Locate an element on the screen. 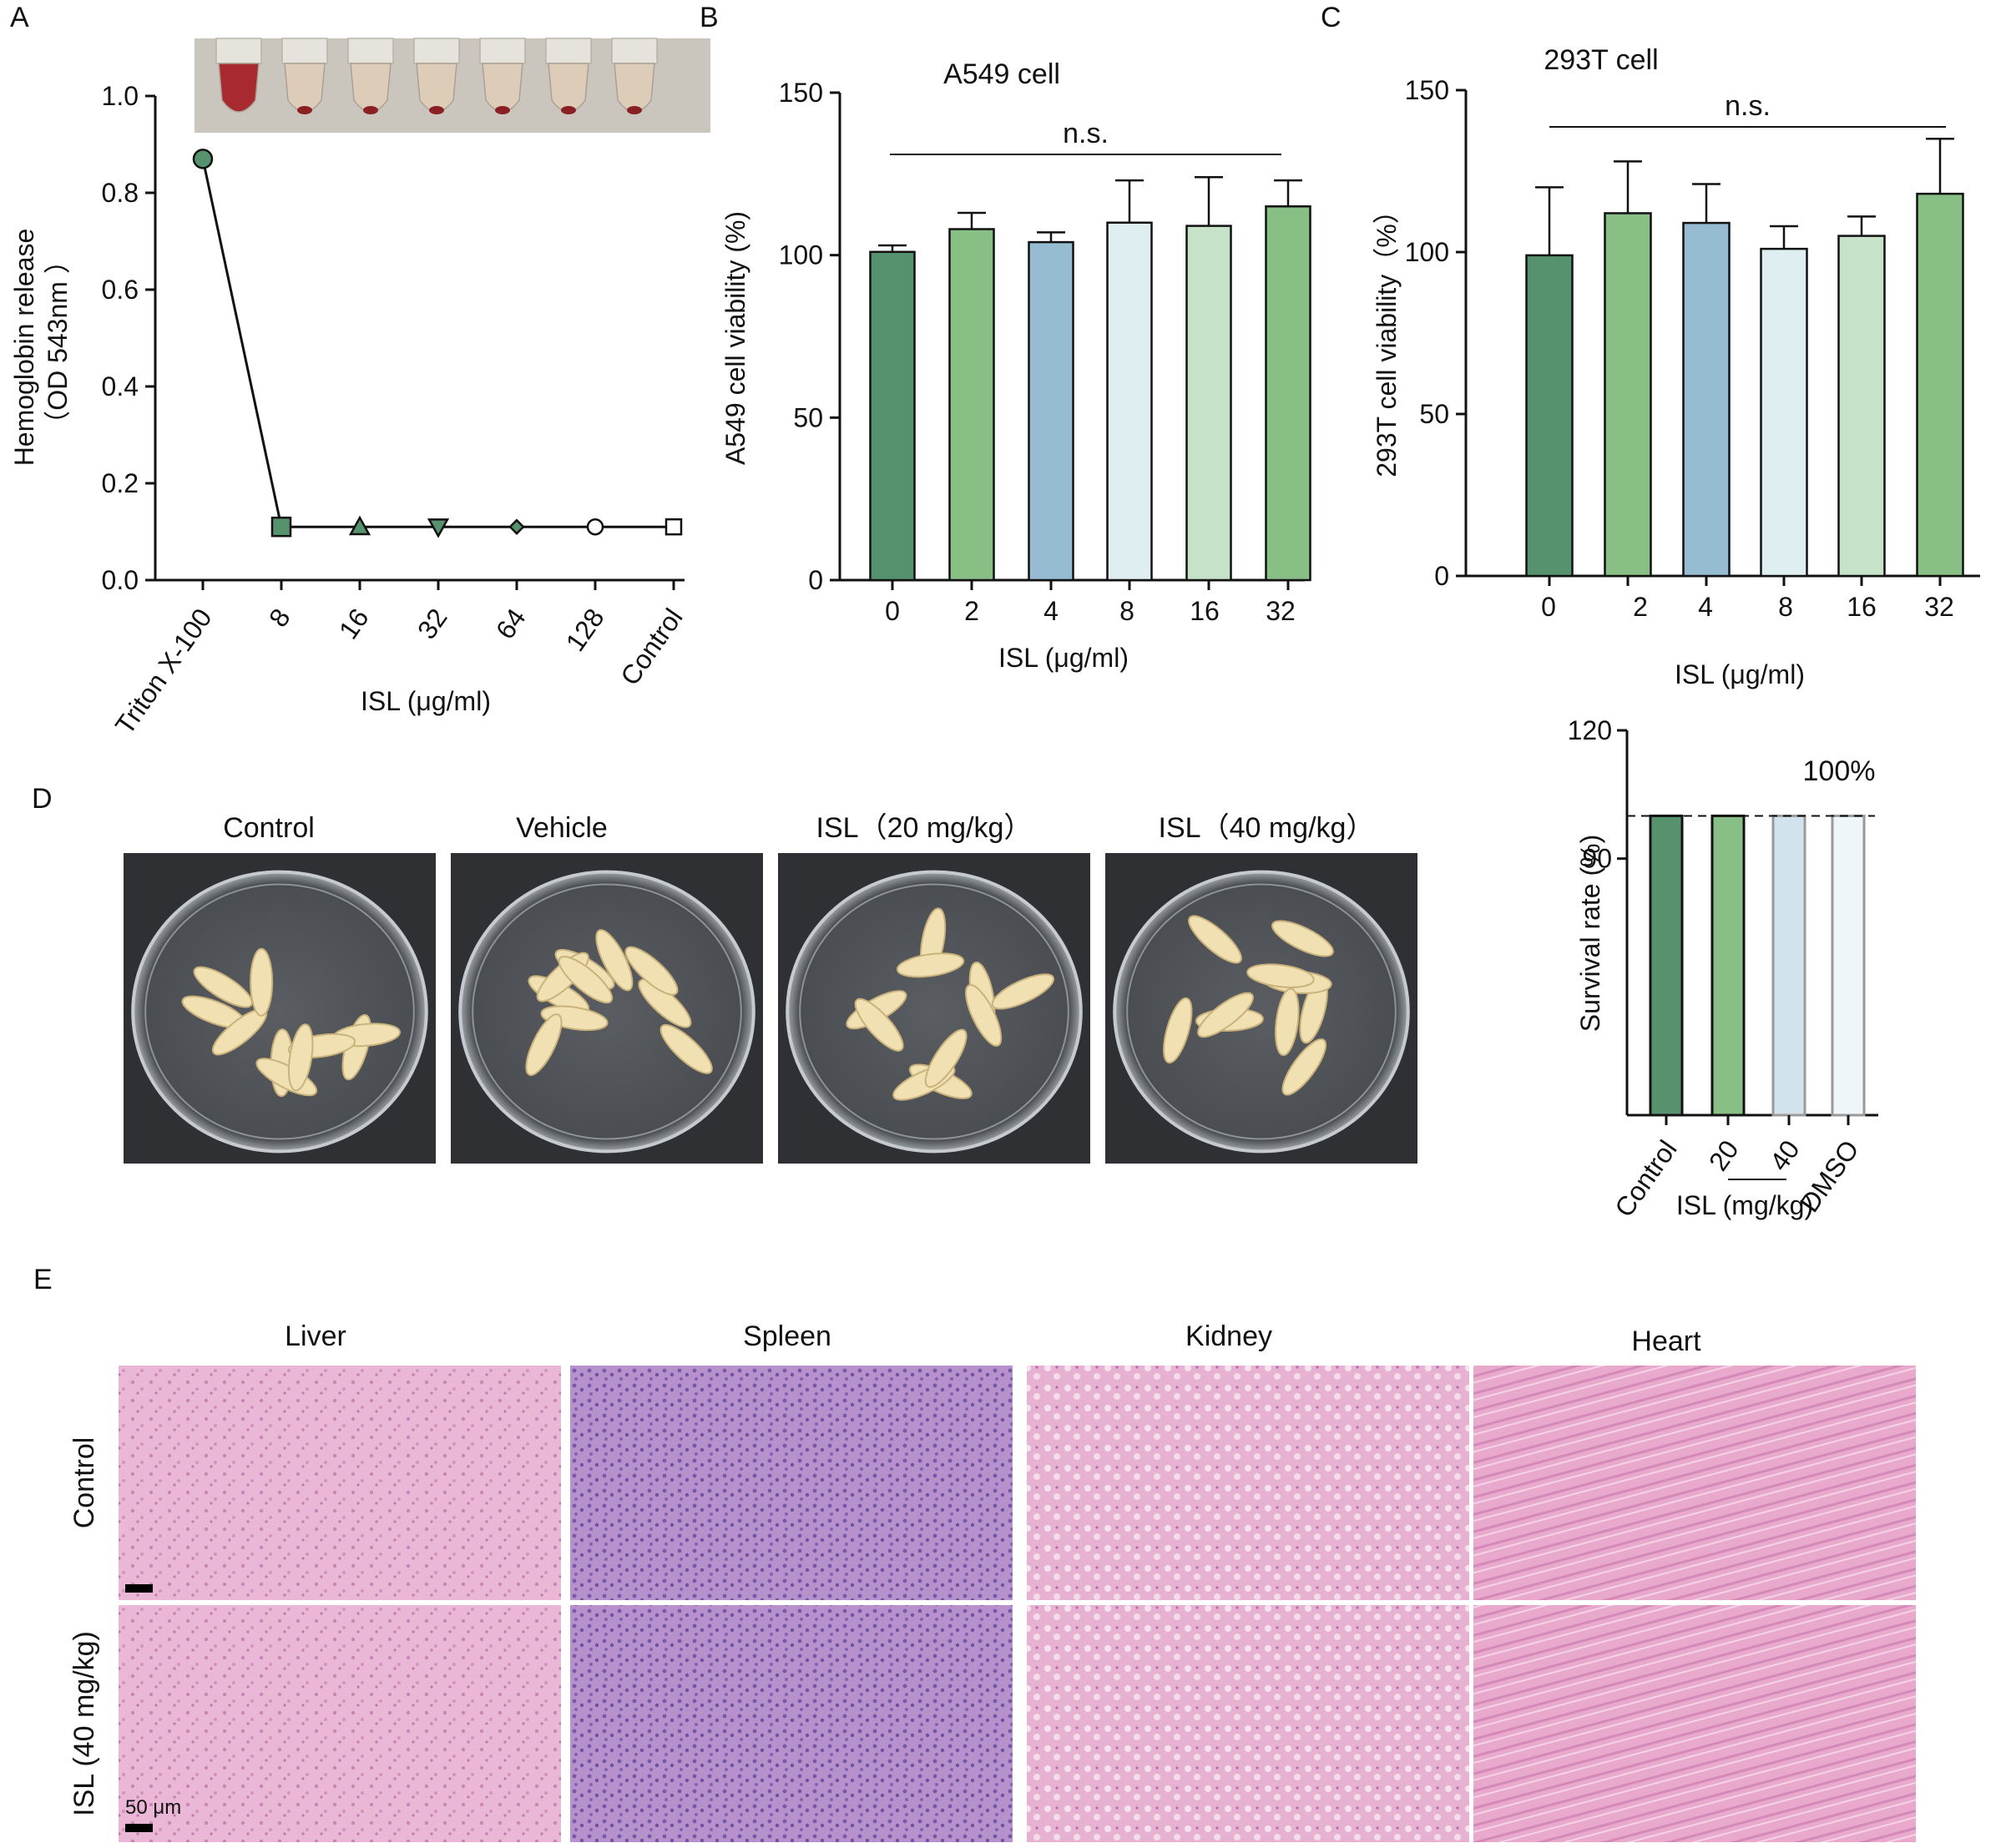  a-x-tick-label: 32 is located at coordinates (433, 623).